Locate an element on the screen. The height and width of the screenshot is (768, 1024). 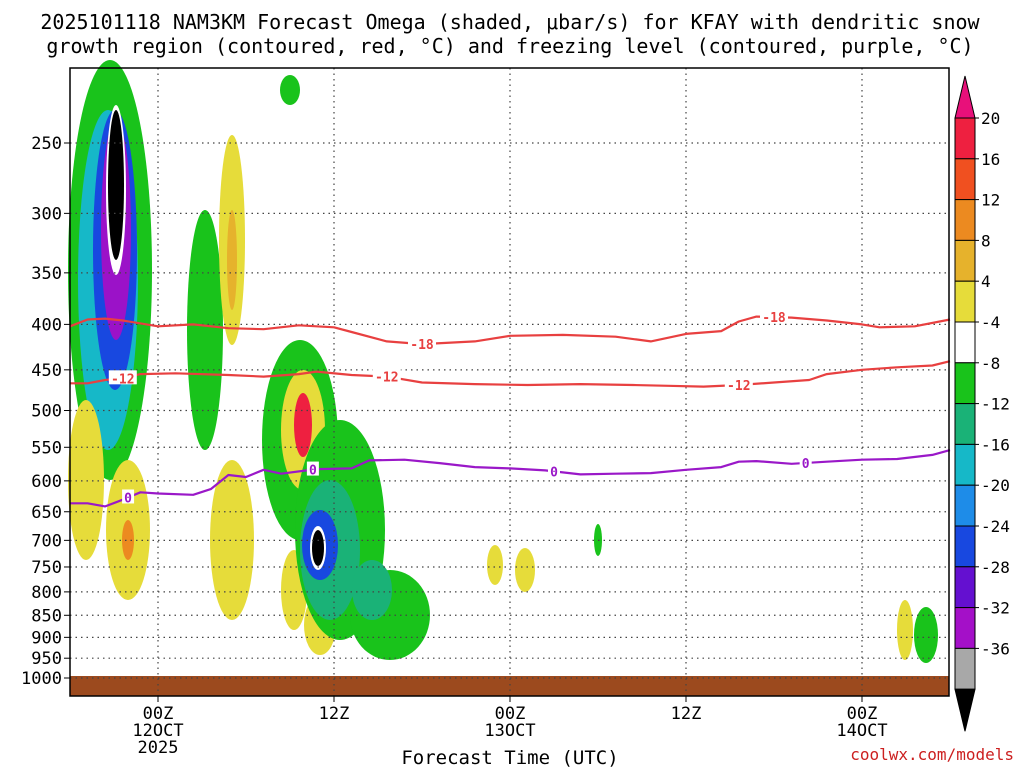
colorbar-label: 4 is located at coordinates (986, 281).